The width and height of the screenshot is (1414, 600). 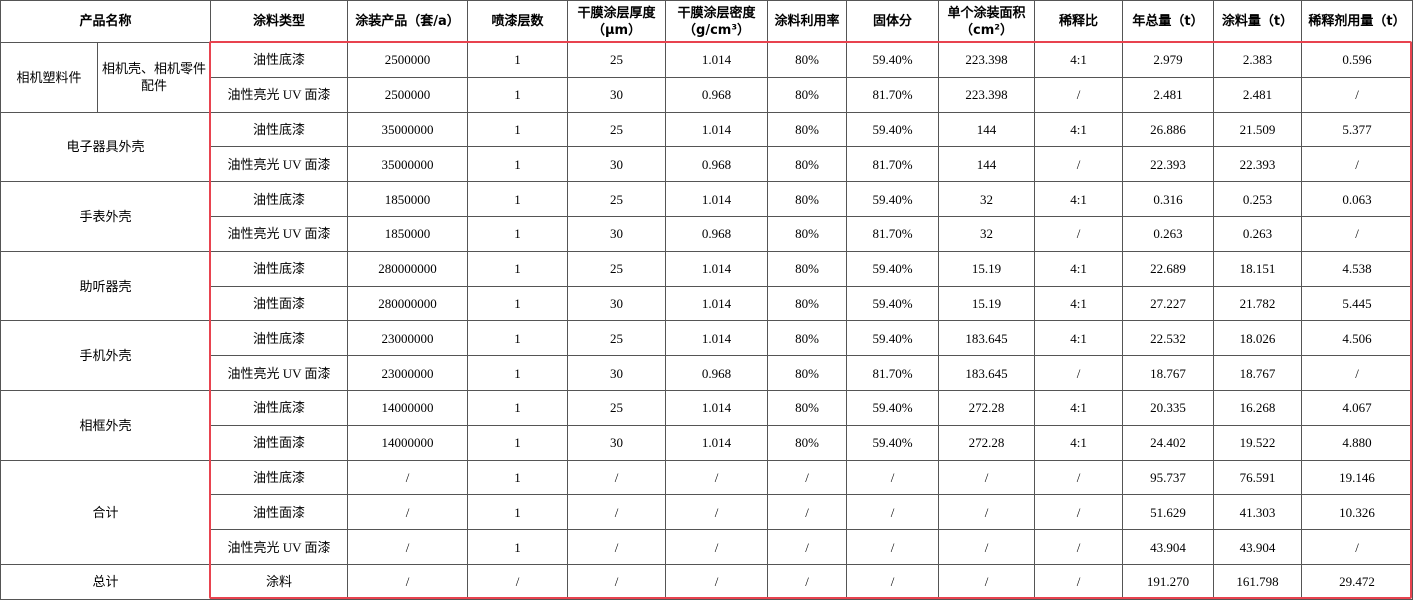 I want to click on product-name: 合计, so click(x=106, y=512).